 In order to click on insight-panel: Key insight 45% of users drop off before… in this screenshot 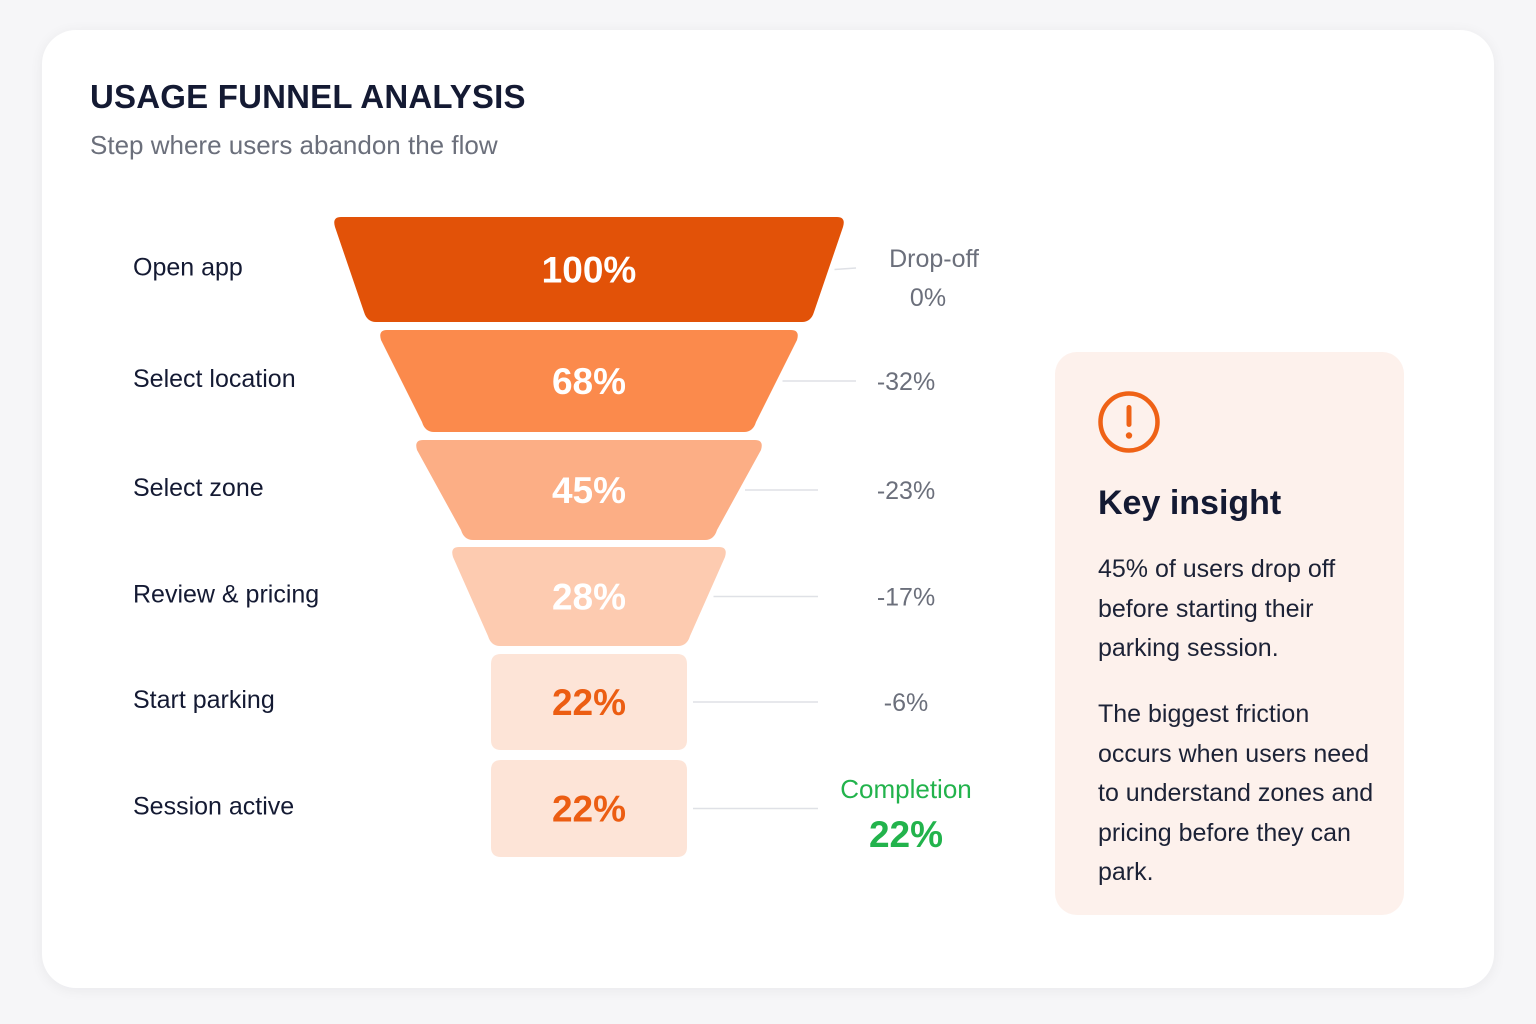, I will do `click(1229, 633)`.